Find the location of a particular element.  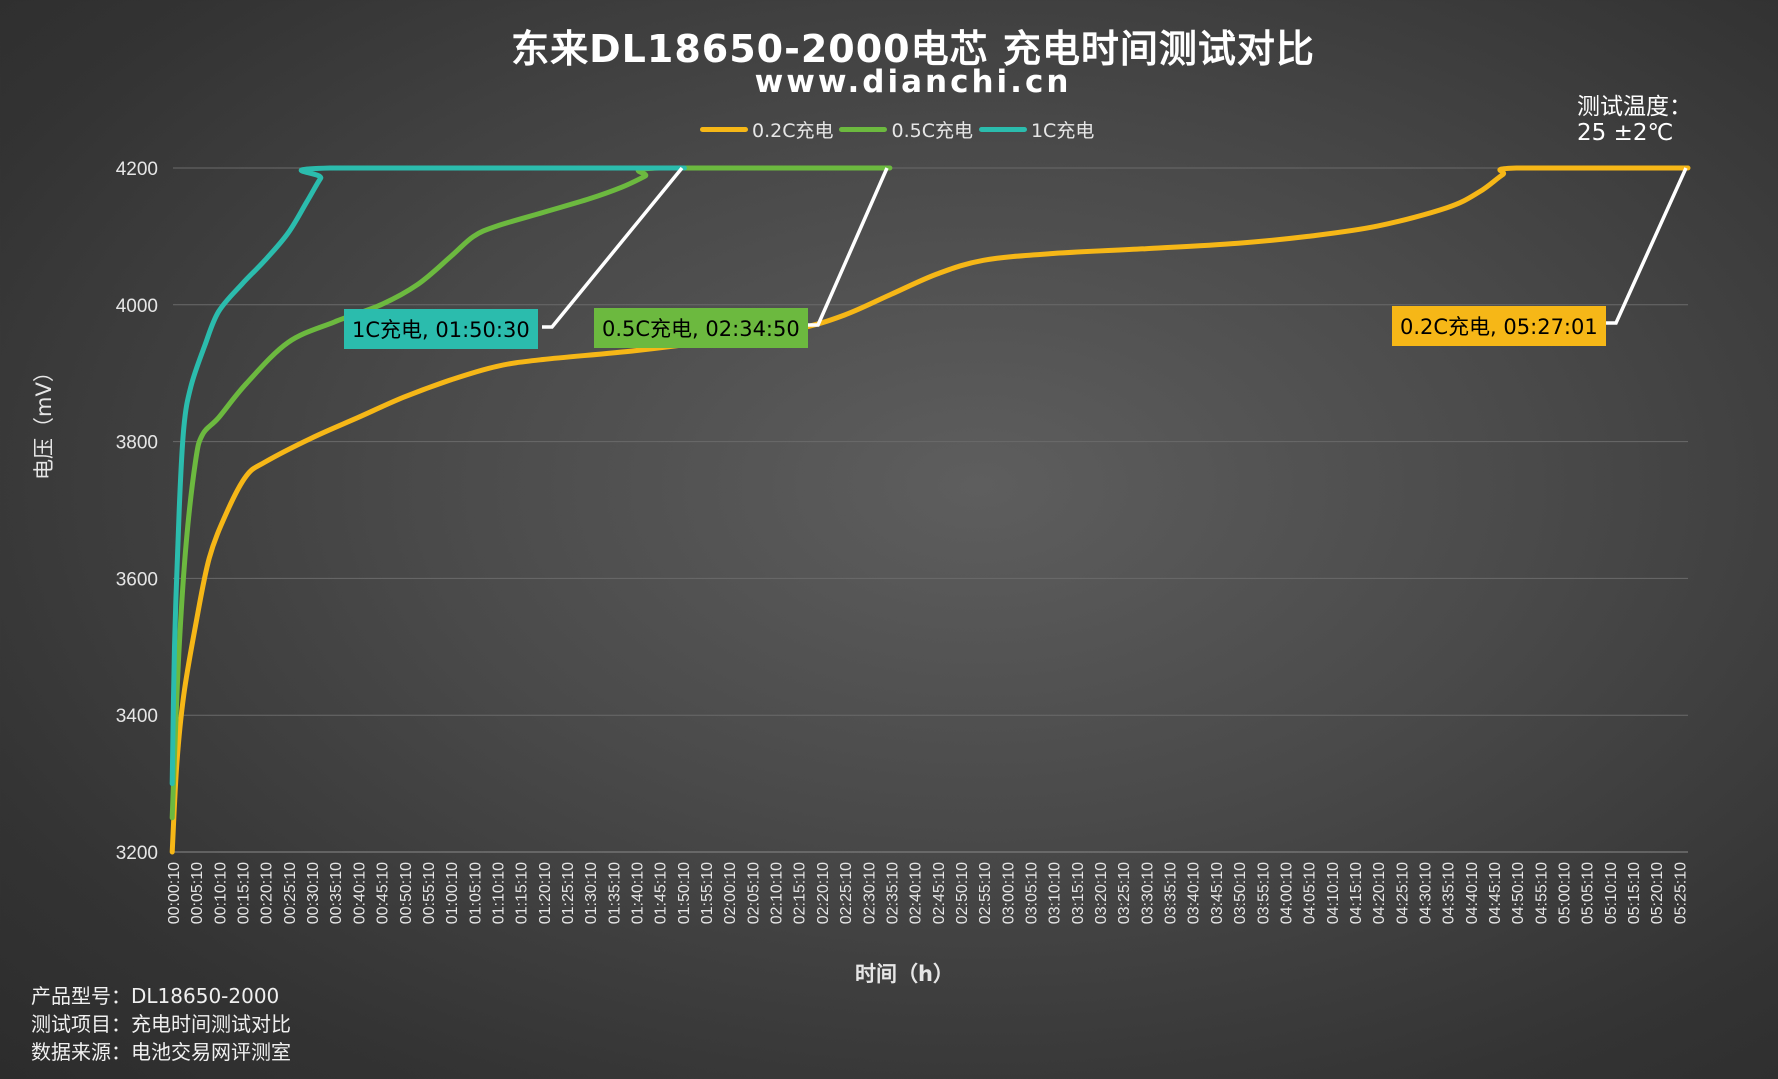

x-tick-04:20:10: 04:20:10 is located at coordinates (1379, 893).